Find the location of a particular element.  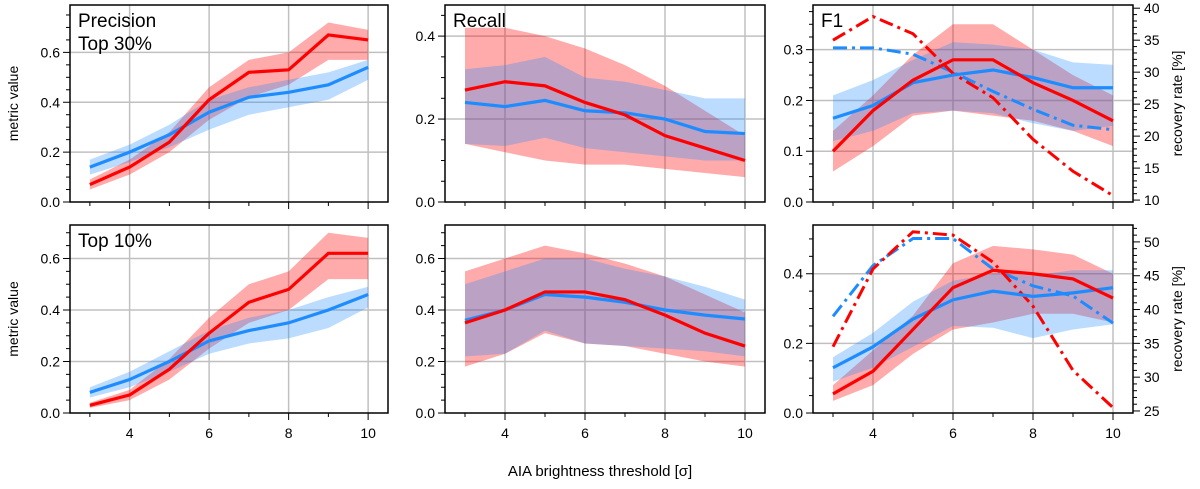

panel-title: F1 is located at coordinates (832, 21).